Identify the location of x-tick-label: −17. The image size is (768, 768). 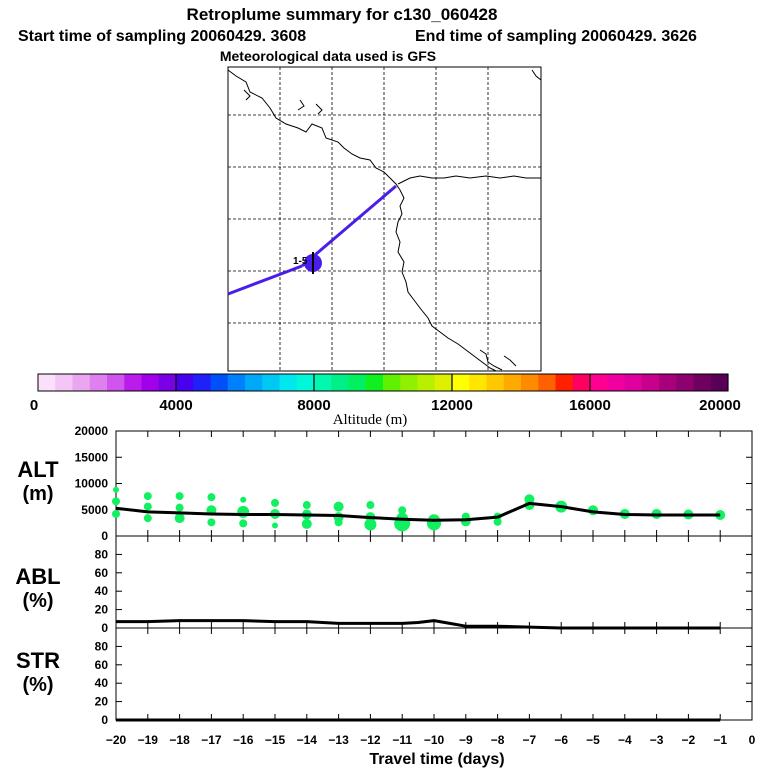
(211, 740).